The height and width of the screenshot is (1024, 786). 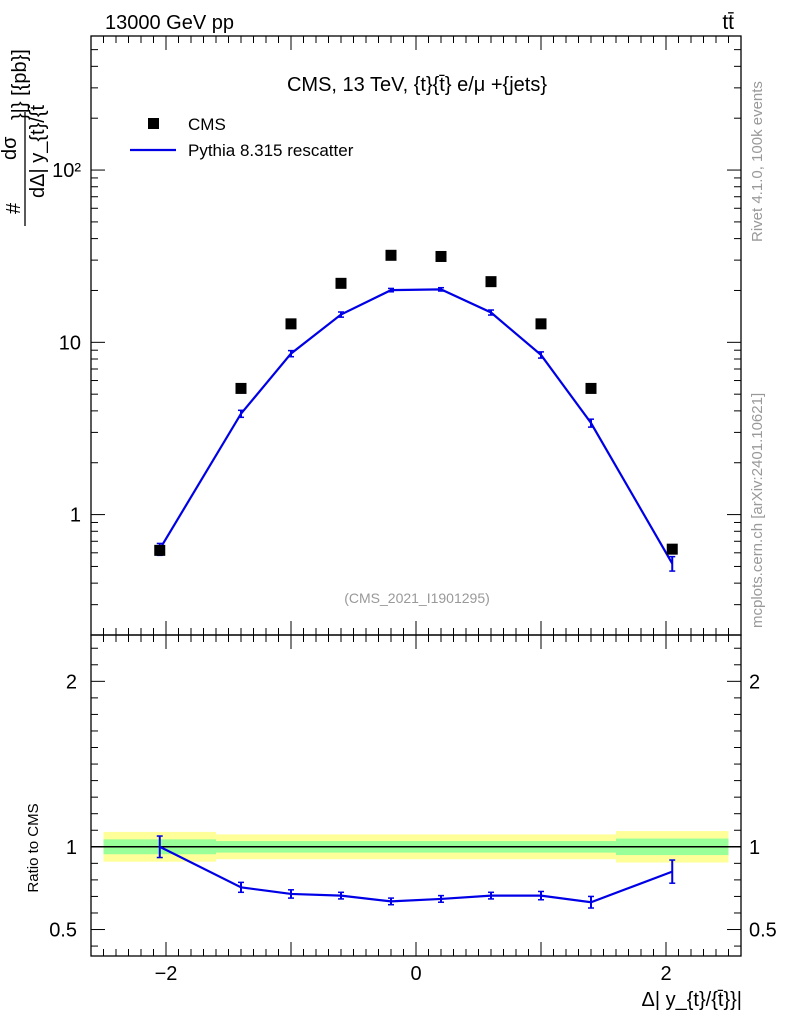 I want to click on ratio-ylabel: Ratio to CMS, so click(x=33, y=847).